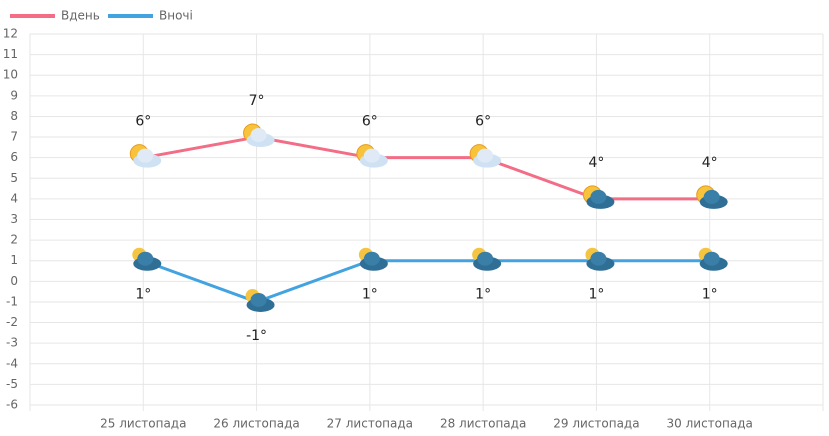 Image resolution: width=829 pixels, height=436 pixels. I want to click on y-tick-label: -1, so click(12, 301).